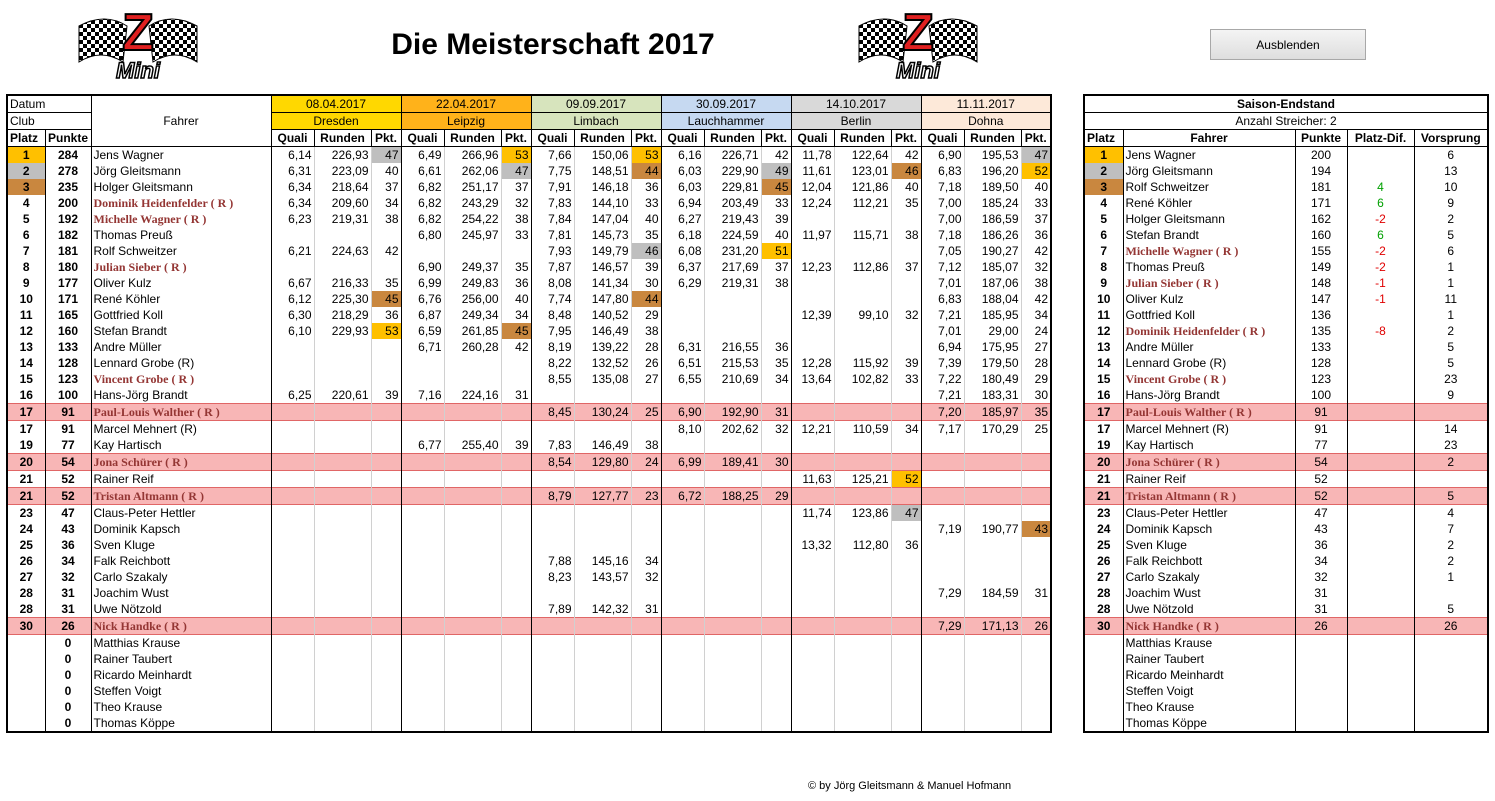  What do you see at coordinates (26, 251) in the screenshot?
I see `platz: 7` at bounding box center [26, 251].